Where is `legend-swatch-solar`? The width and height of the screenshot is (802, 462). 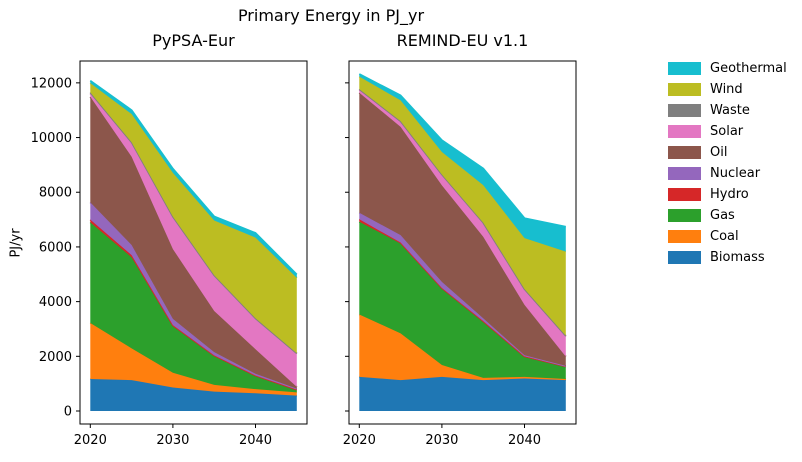 legend-swatch-solar is located at coordinates (684, 131).